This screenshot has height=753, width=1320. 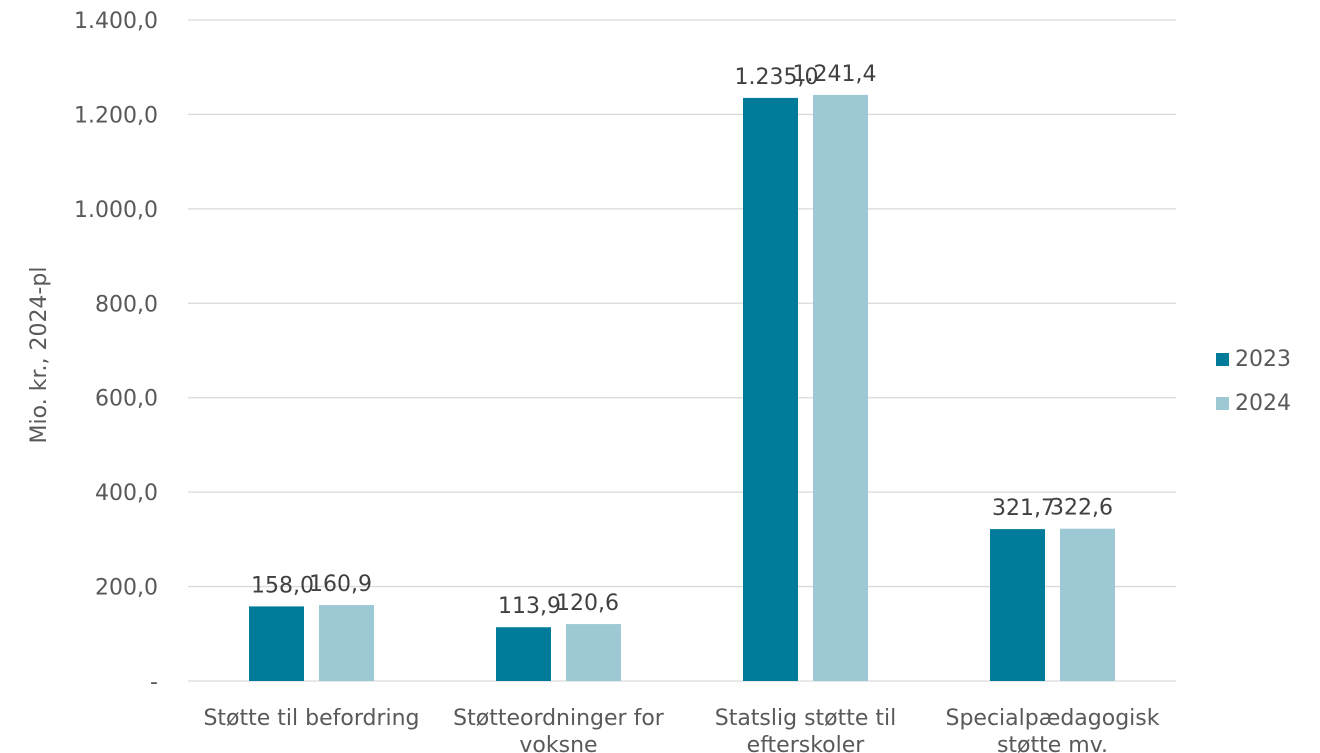 What do you see at coordinates (558, 743) in the screenshot?
I see `category-label: voksne` at bounding box center [558, 743].